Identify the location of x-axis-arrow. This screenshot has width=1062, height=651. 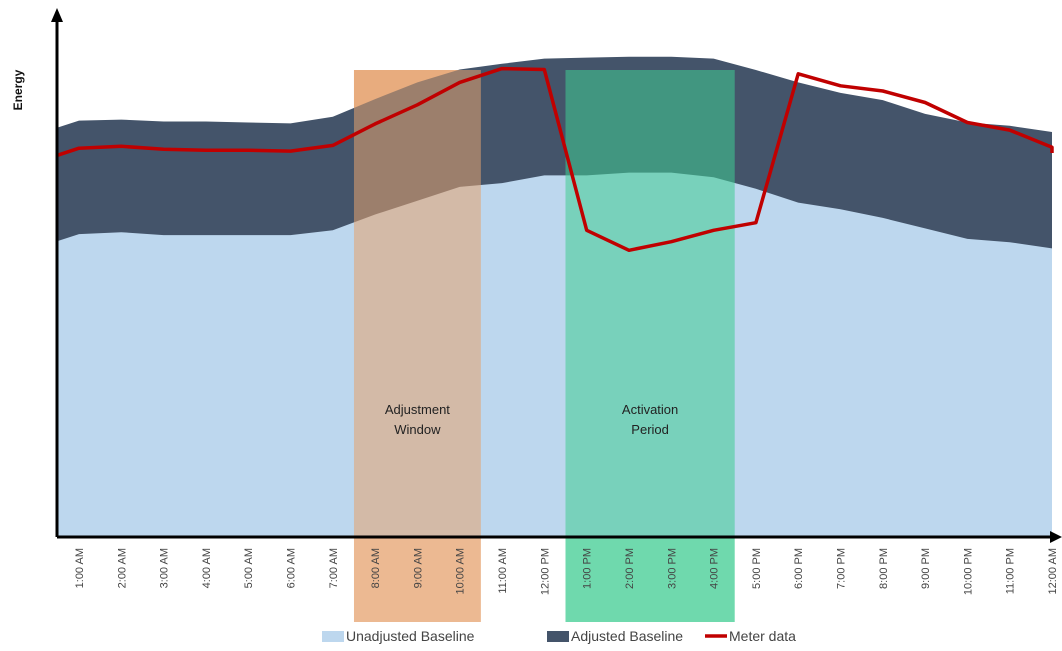
(1056, 537).